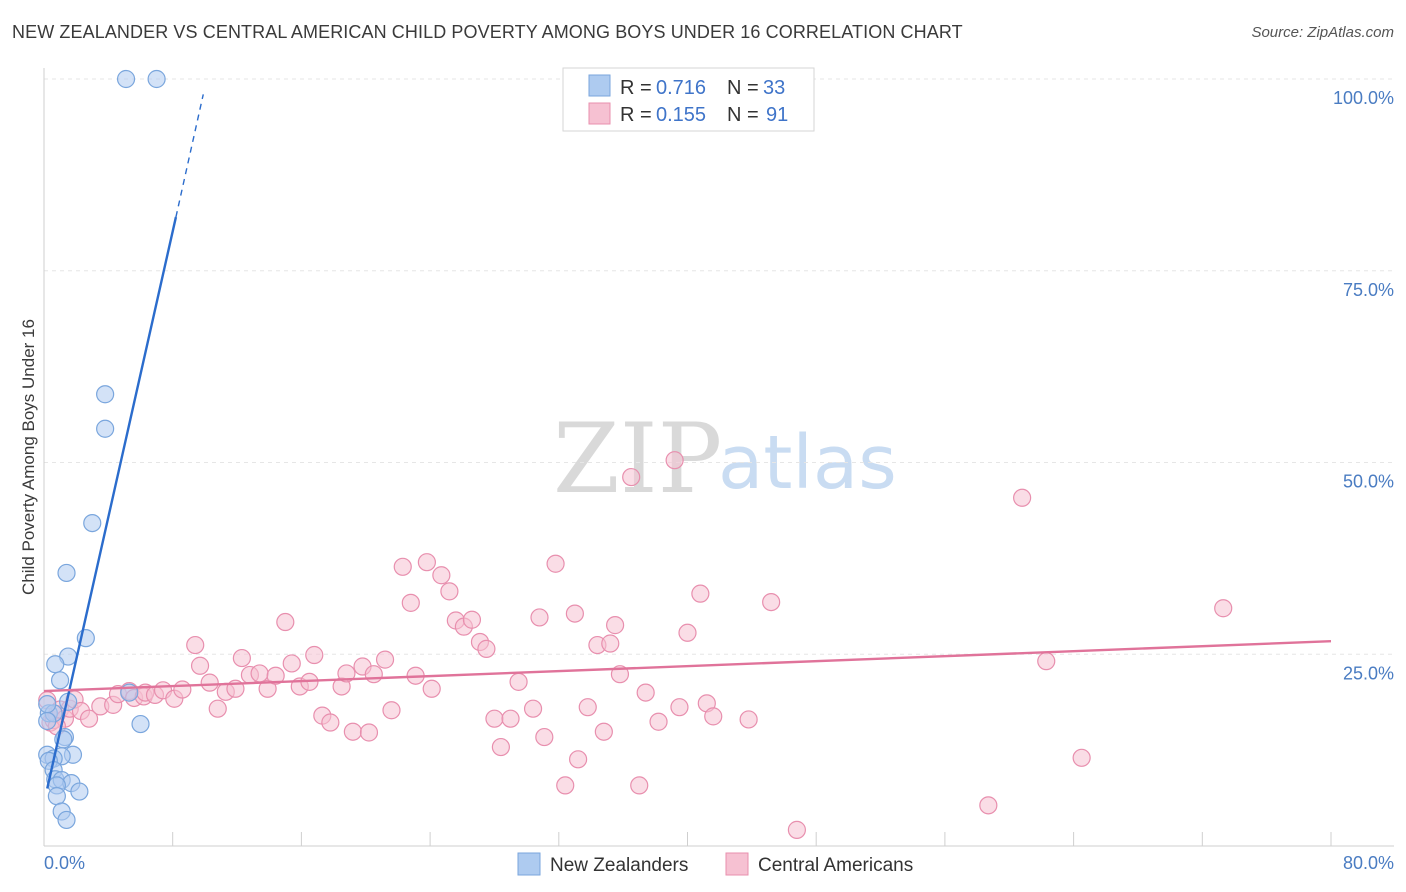 The image size is (1406, 892). Describe the element at coordinates (599, 113) in the screenshot. I see `legend-swatch-pink` at that location.